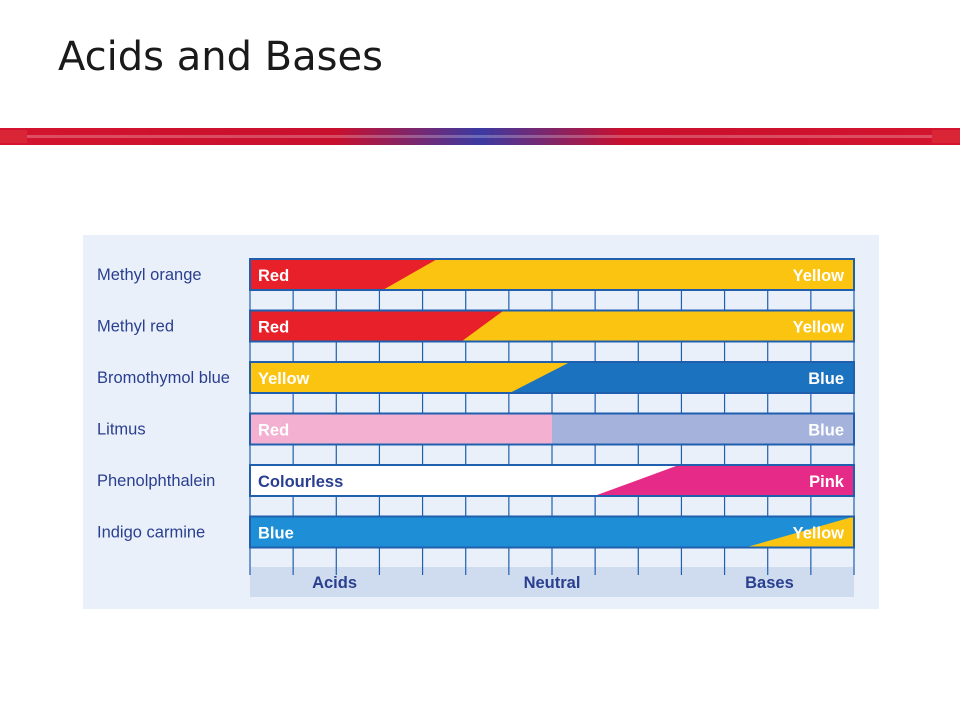  I want to click on indicator-label-2: Bromothymol blue, so click(163, 378).